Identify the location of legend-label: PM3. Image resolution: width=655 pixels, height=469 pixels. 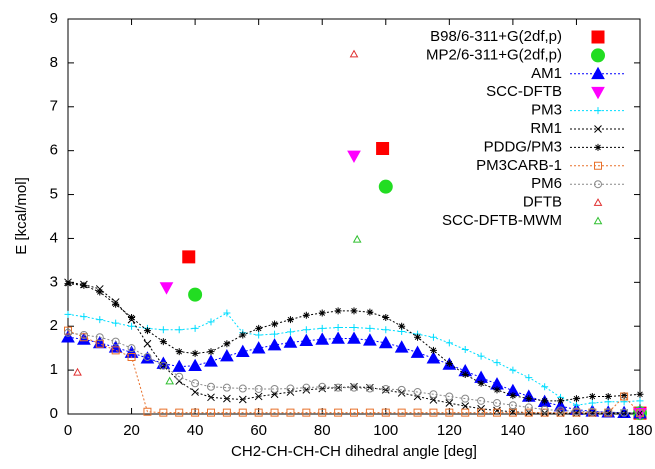
(546, 110).